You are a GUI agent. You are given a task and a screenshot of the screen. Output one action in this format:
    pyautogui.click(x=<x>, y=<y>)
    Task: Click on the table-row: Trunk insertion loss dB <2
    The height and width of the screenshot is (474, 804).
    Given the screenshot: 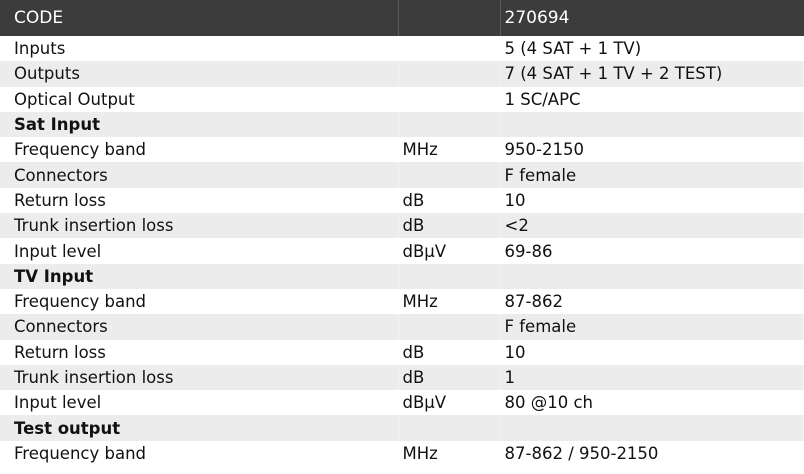 What is the action you would take?
    pyautogui.click(x=402, y=226)
    